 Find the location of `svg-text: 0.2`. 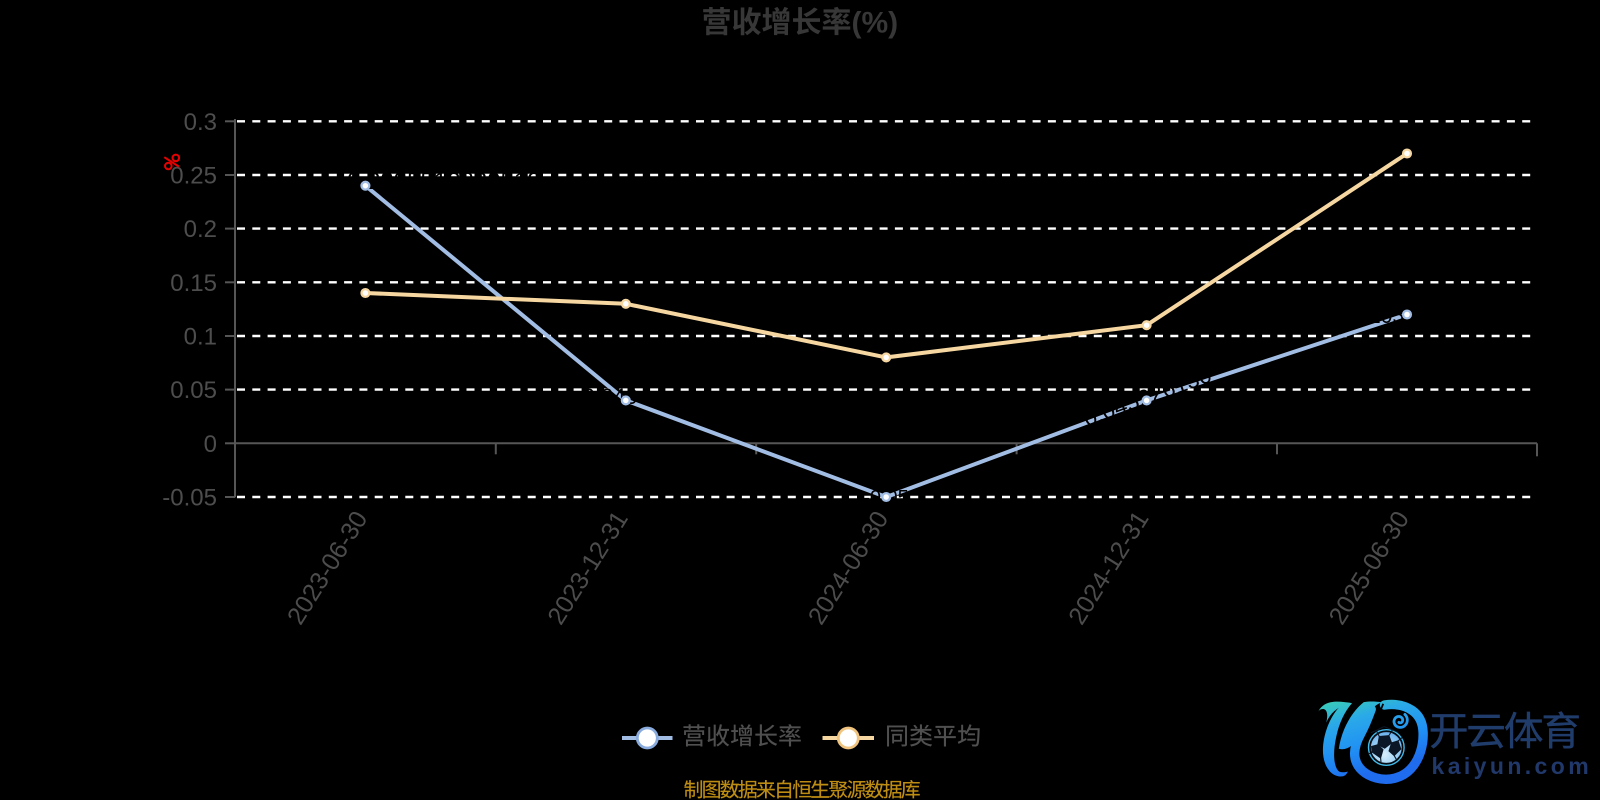

svg-text: 0.2 is located at coordinates (200, 229).